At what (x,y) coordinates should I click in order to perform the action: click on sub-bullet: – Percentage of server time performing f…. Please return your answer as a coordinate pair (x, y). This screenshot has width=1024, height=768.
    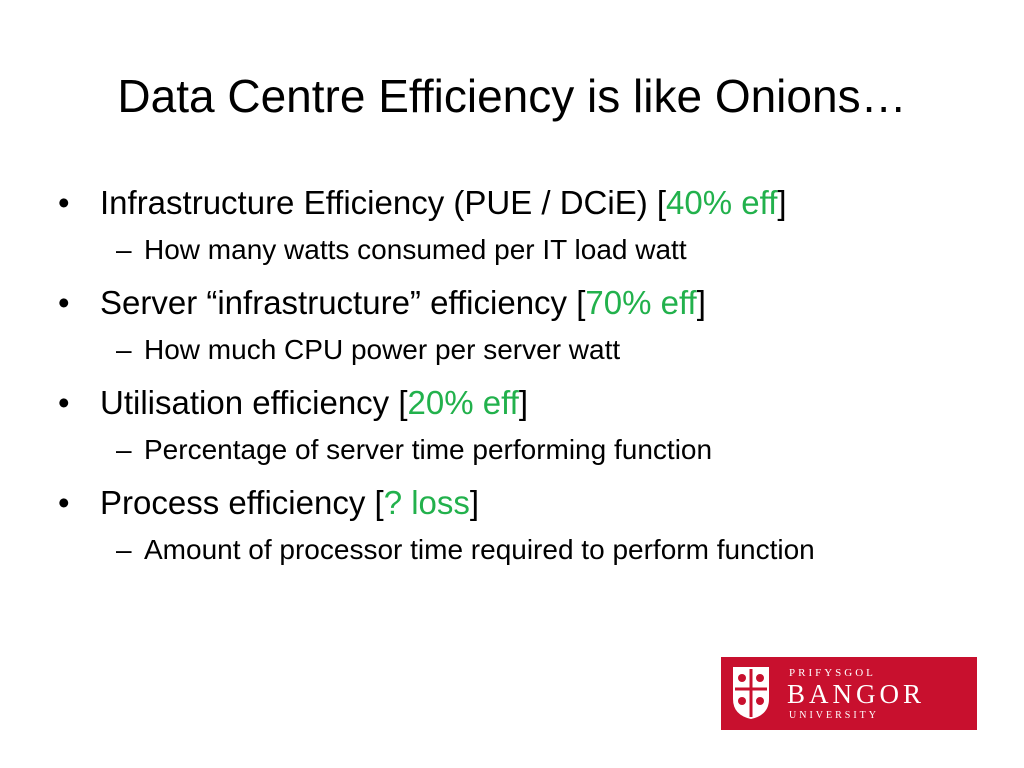
    Looking at the image, I should click on (523, 450).